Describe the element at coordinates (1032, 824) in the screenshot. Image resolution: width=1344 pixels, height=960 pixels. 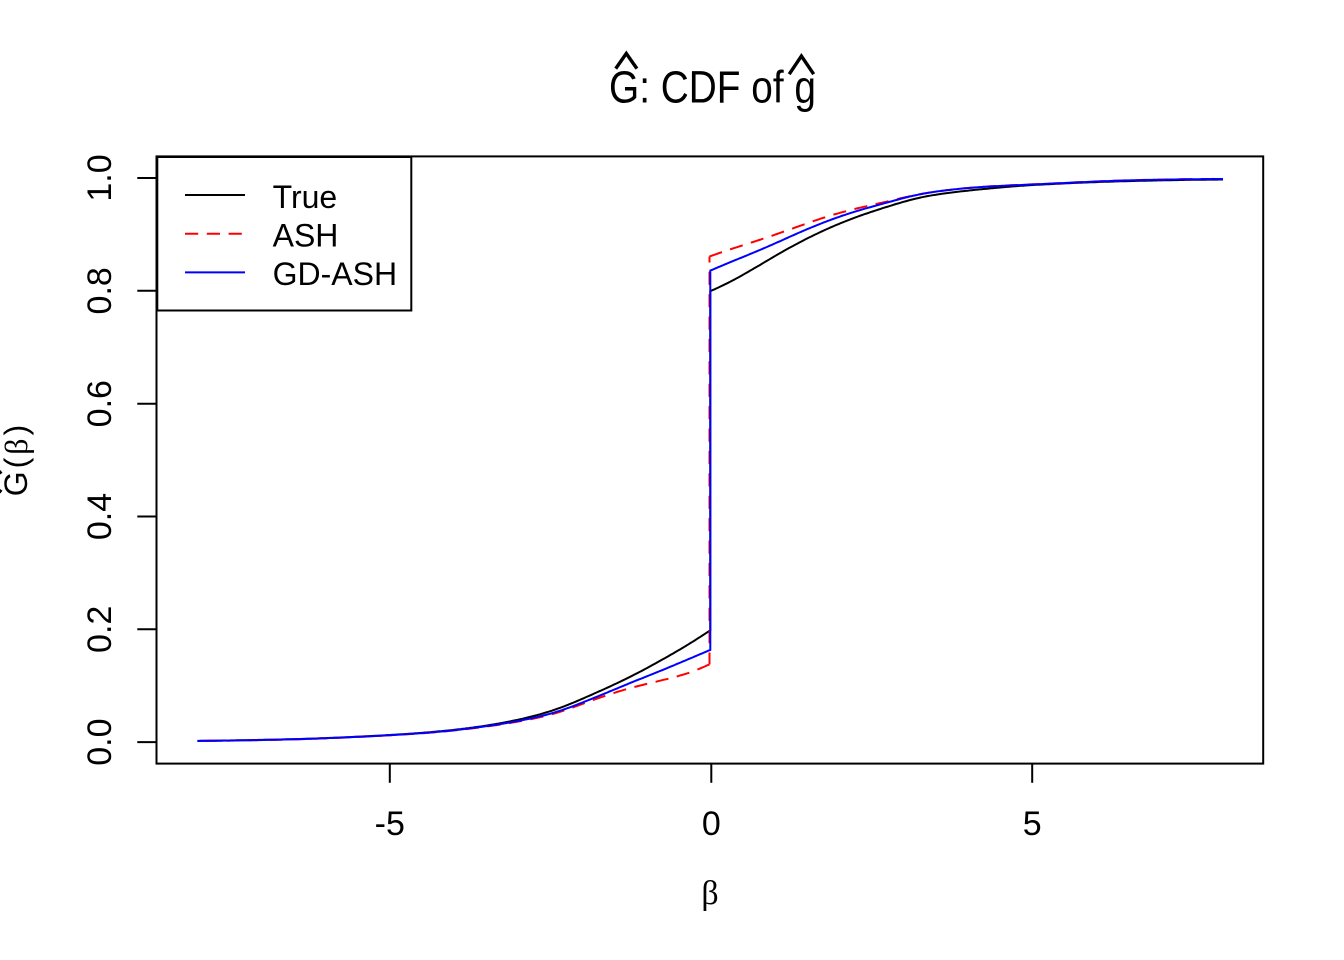
I see `svg-text: 5` at that location.